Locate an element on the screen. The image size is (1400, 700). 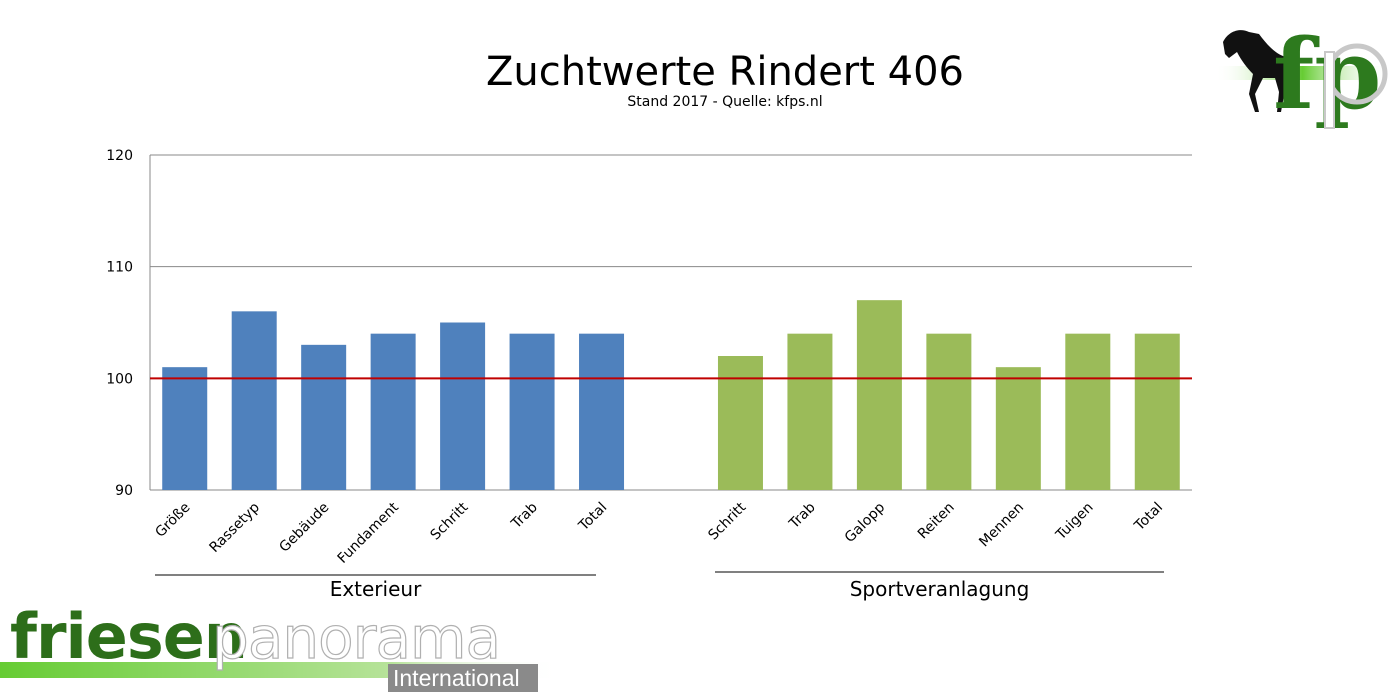
x-tick-label: Gebäude is located at coordinates (304, 528).